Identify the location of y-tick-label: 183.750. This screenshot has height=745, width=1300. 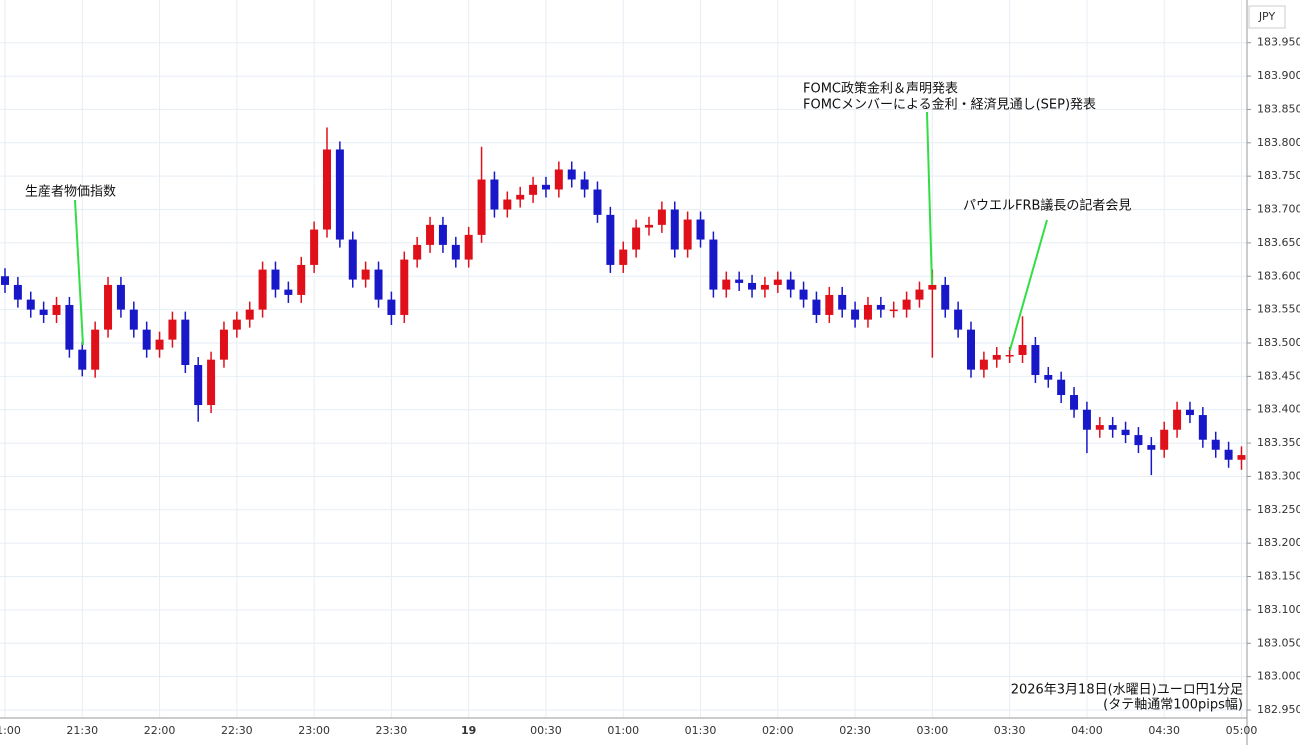
(1278, 175).